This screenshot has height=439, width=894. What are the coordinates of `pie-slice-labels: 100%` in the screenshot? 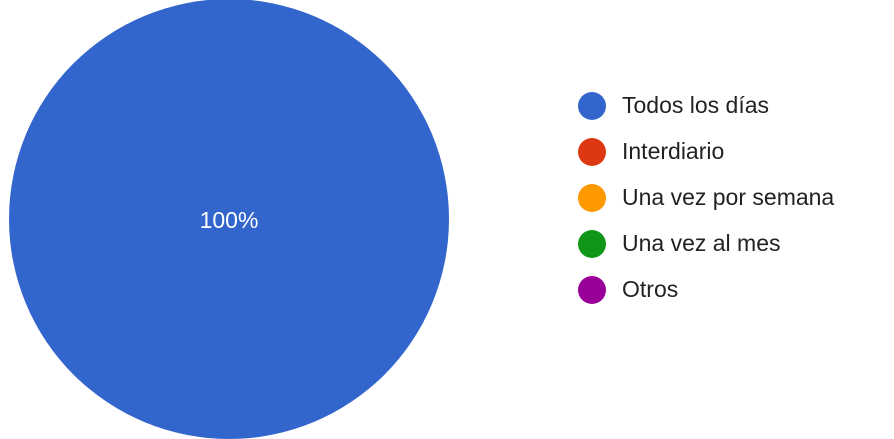 It's located at (229, 220).